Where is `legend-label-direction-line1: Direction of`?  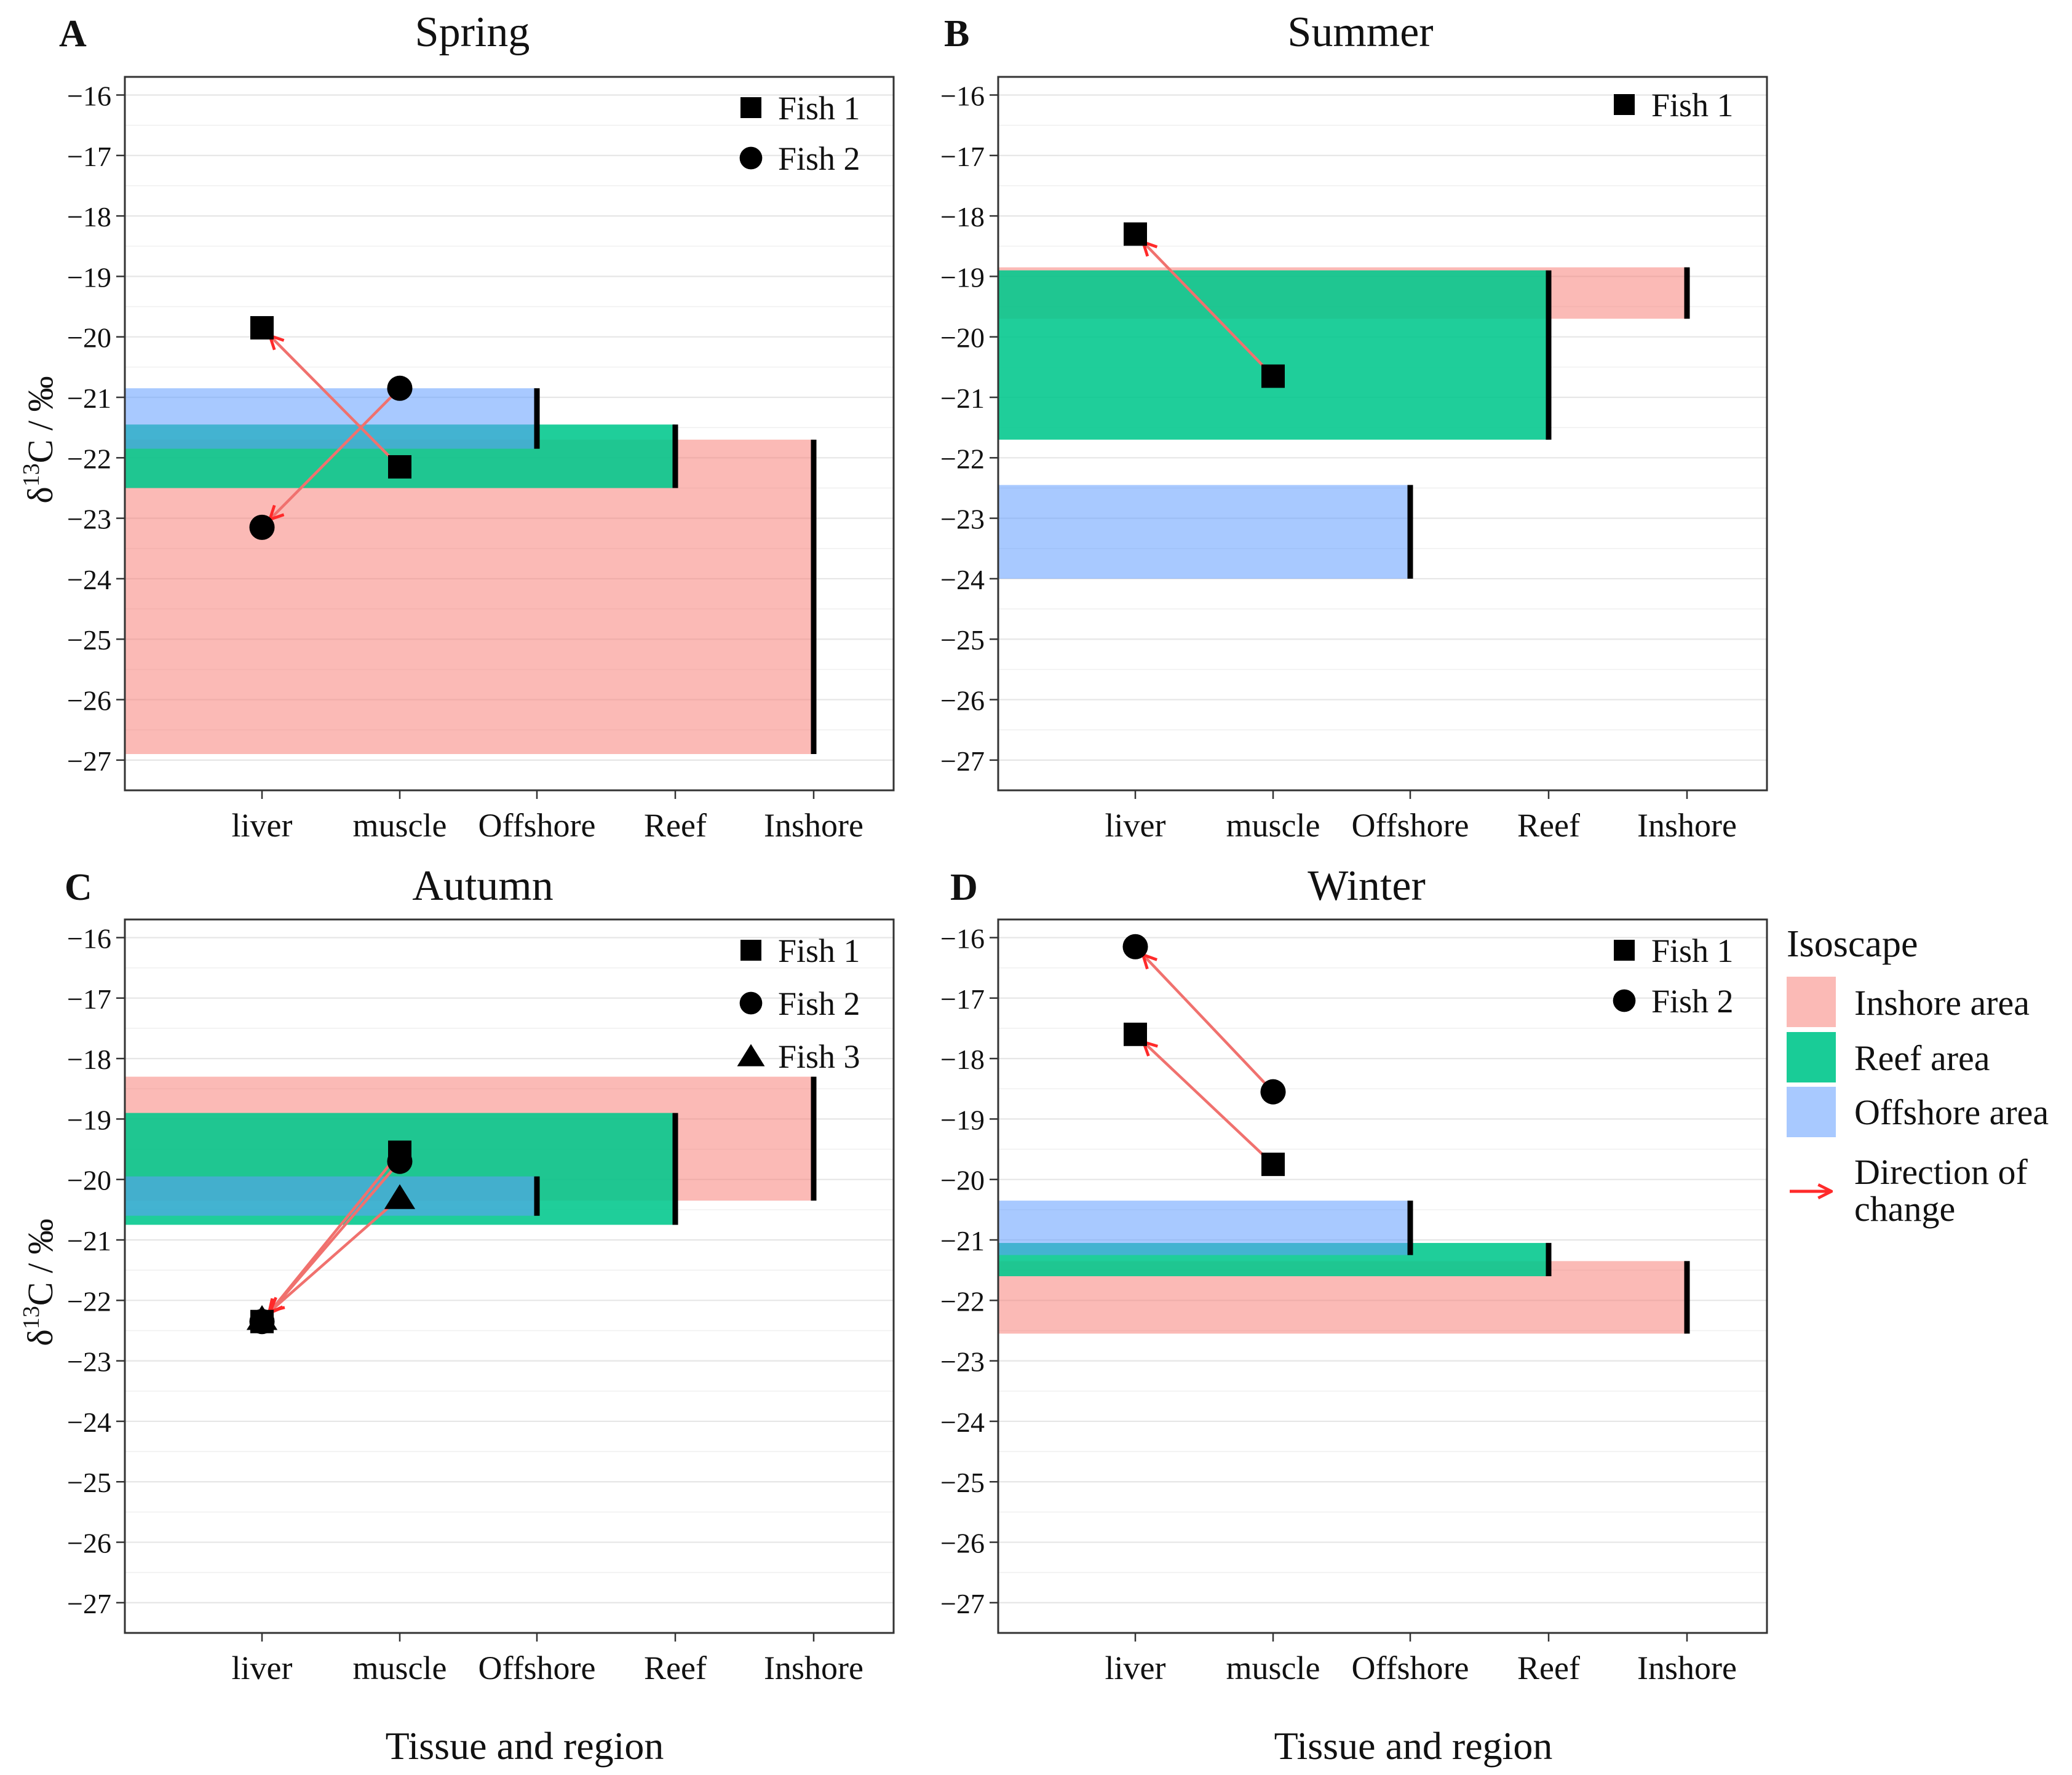 legend-label-direction-line1: Direction of is located at coordinates (1941, 1172).